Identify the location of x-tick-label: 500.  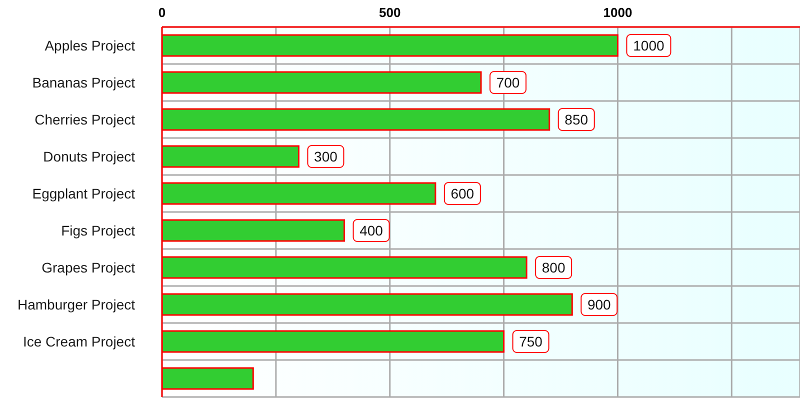
(390, 12).